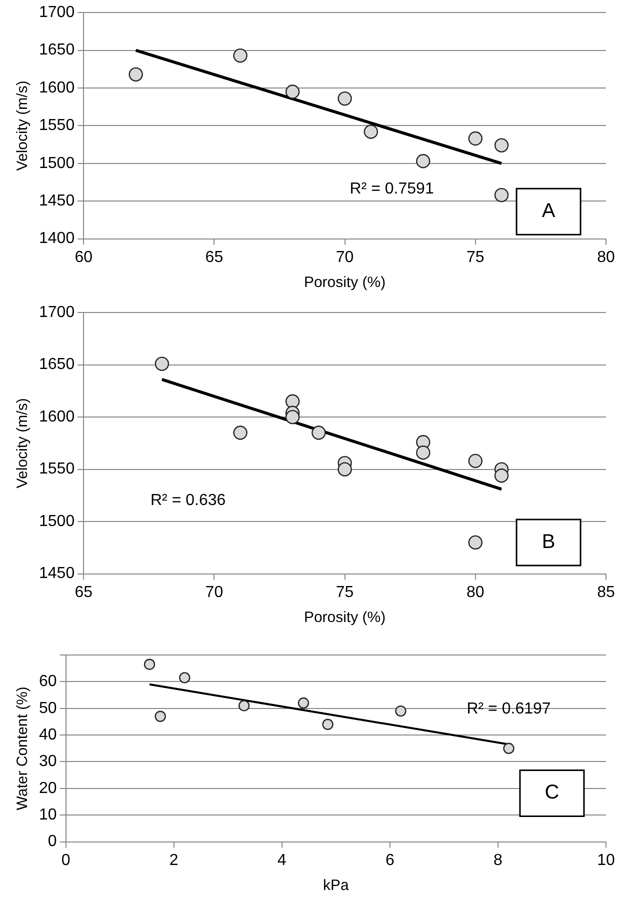 This screenshot has width=628, height=903. What do you see at coordinates (552, 793) in the screenshot?
I see `annotation: C` at bounding box center [552, 793].